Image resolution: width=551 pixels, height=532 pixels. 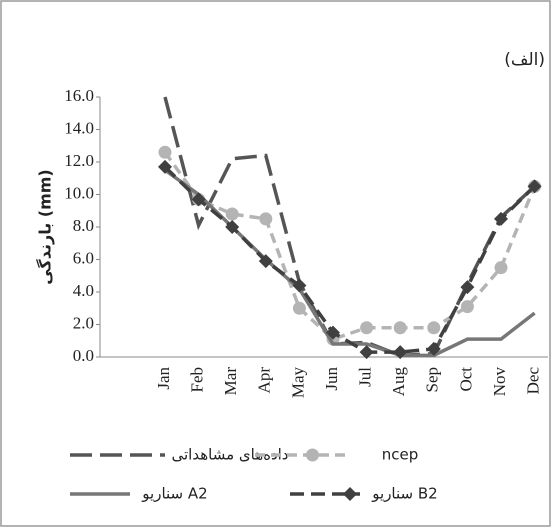 I want to click on legend-label: ncep, so click(x=400, y=455).